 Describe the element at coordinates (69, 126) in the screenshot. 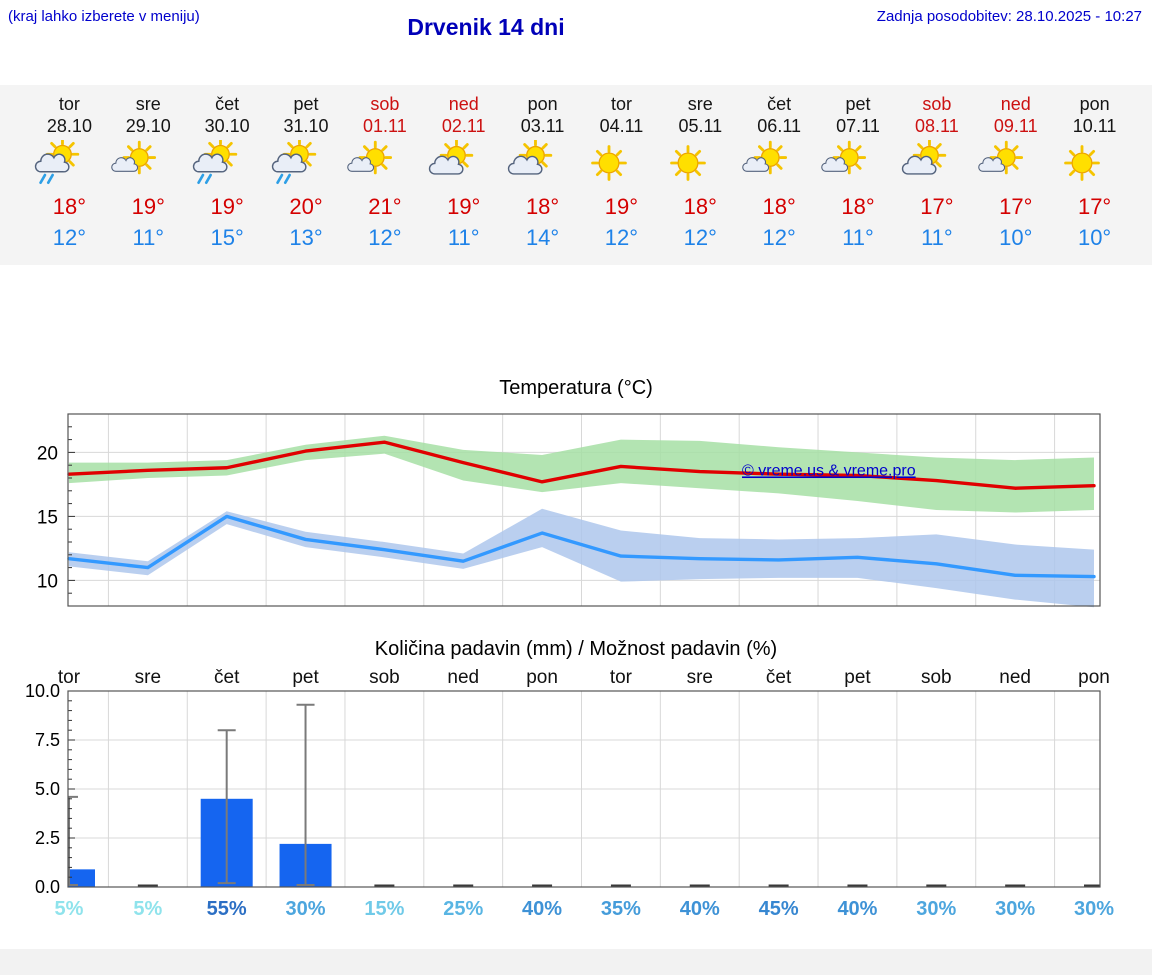

I see `day-date: 28.10` at that location.